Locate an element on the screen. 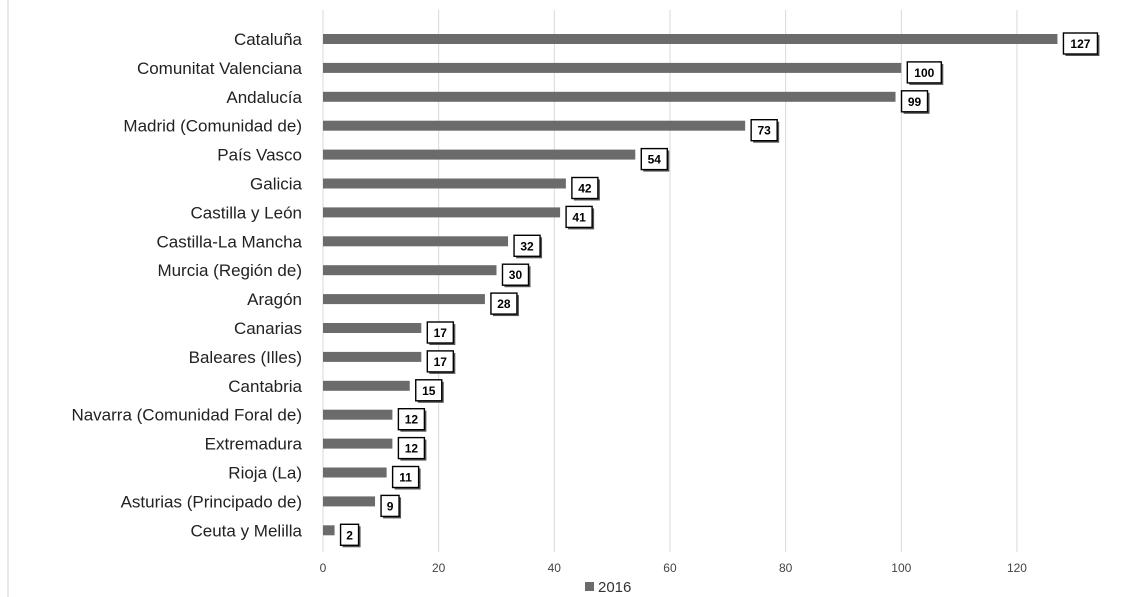 The width and height of the screenshot is (1125, 597). category-label: Baleares (Illes) is located at coordinates (245, 357).